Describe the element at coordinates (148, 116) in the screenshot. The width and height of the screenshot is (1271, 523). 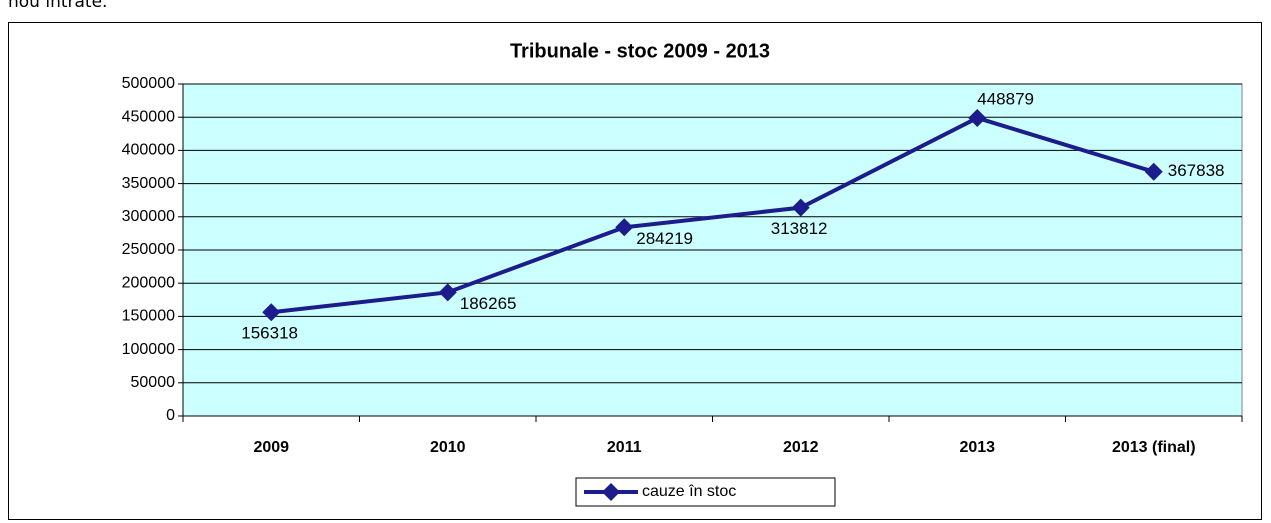
I see `y-tick-label: 450000` at that location.